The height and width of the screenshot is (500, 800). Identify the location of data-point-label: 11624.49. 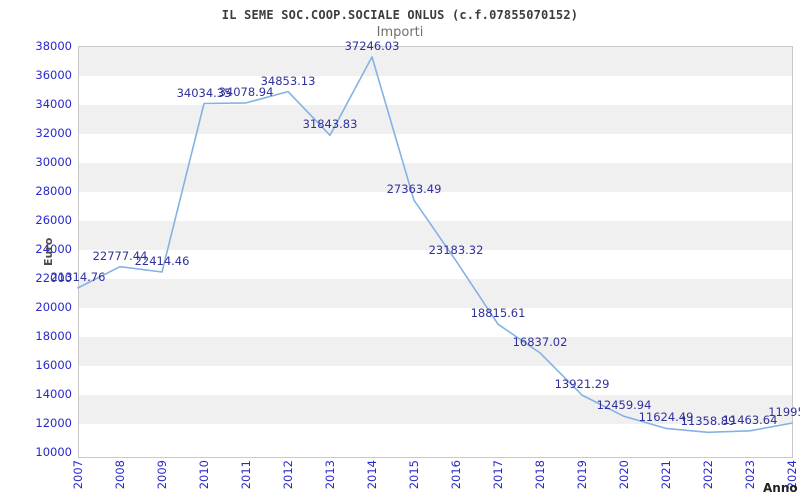
(666, 417).